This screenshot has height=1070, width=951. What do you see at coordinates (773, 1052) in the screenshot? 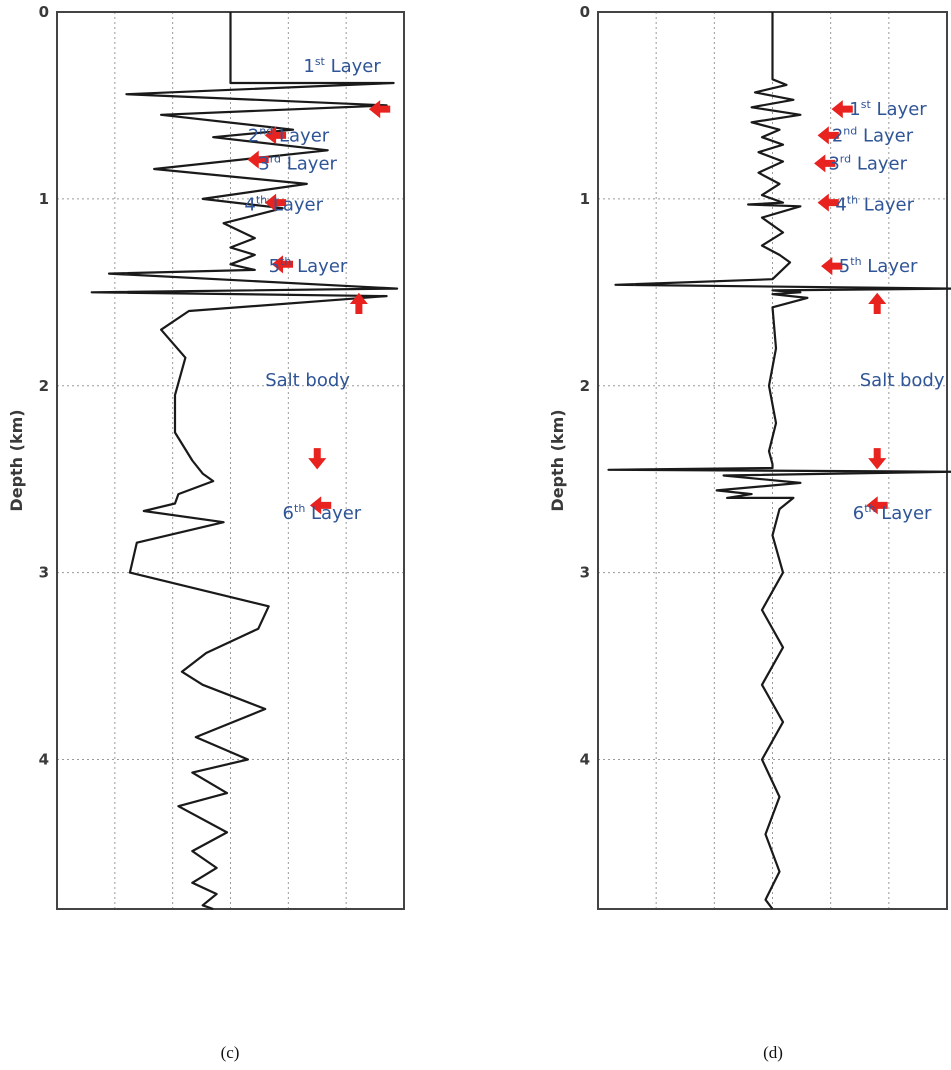
I see `panel-caption: (d)` at bounding box center [773, 1052].